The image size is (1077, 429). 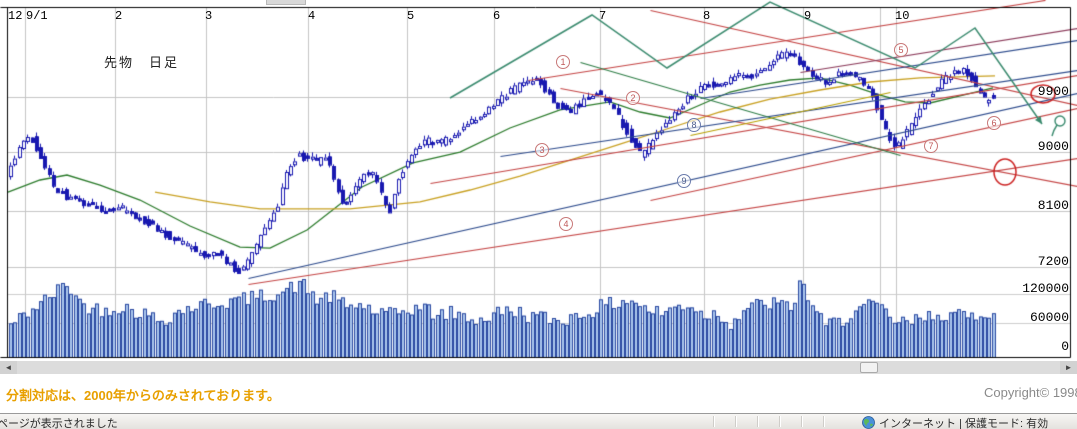 What do you see at coordinates (143, 395) in the screenshot?
I see `split-adjustment-notice: 分割対応は、2000年からのみされております。` at bounding box center [143, 395].